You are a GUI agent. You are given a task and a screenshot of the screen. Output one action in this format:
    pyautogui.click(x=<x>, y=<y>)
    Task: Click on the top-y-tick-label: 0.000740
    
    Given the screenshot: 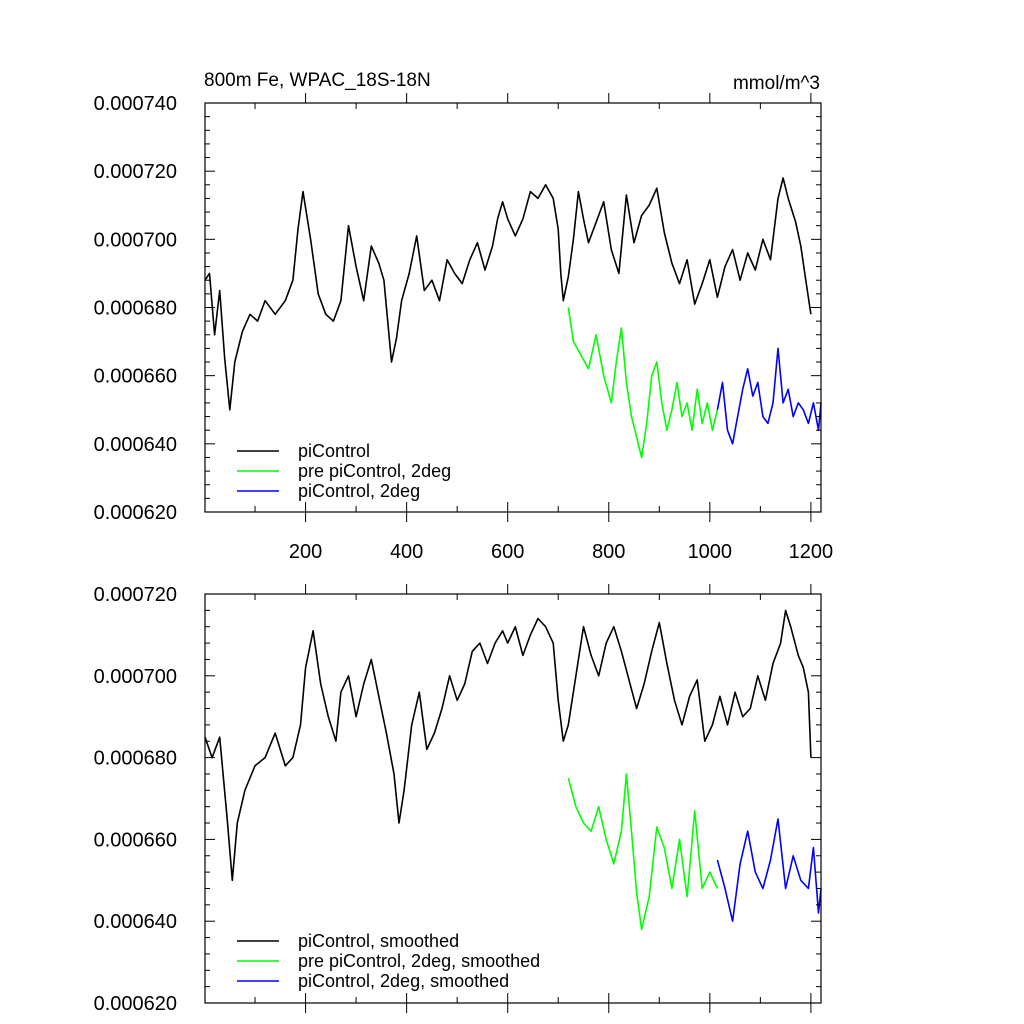 What is the action you would take?
    pyautogui.click(x=135, y=104)
    